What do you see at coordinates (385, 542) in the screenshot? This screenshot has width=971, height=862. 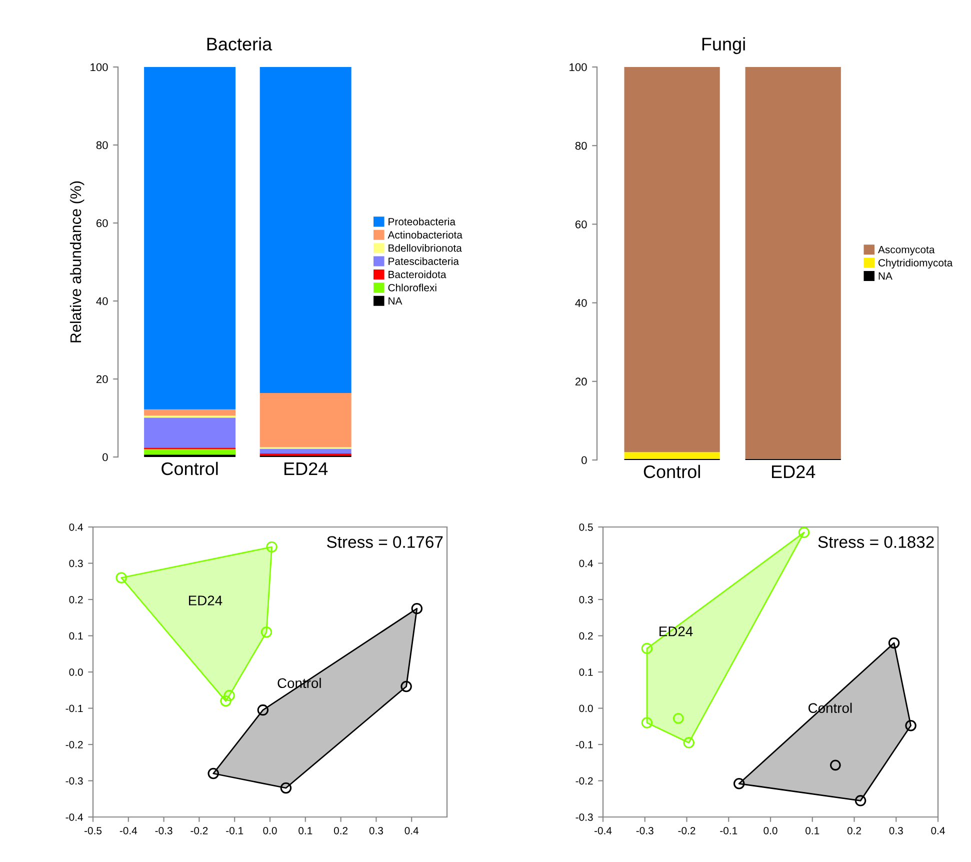 I see `annotation: Stress = 0.1767` at bounding box center [385, 542].